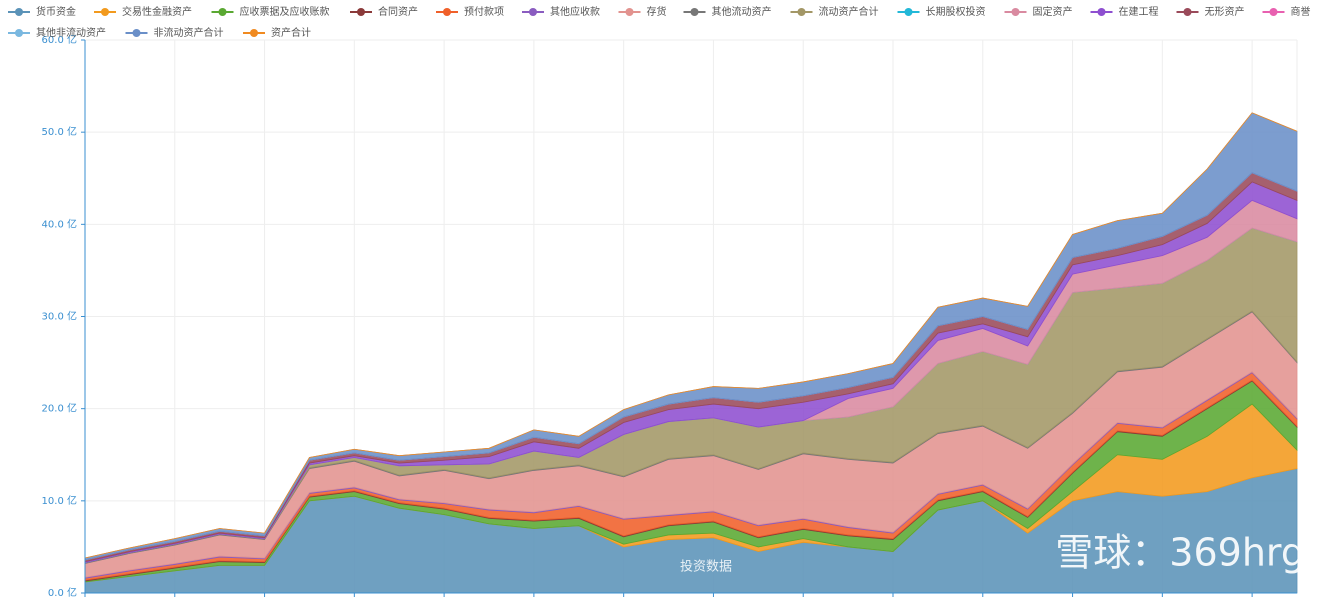 This screenshot has height=600, width=1344. Describe the element at coordinates (484, 11) in the screenshot. I see `legend-label: 预付款项` at that location.